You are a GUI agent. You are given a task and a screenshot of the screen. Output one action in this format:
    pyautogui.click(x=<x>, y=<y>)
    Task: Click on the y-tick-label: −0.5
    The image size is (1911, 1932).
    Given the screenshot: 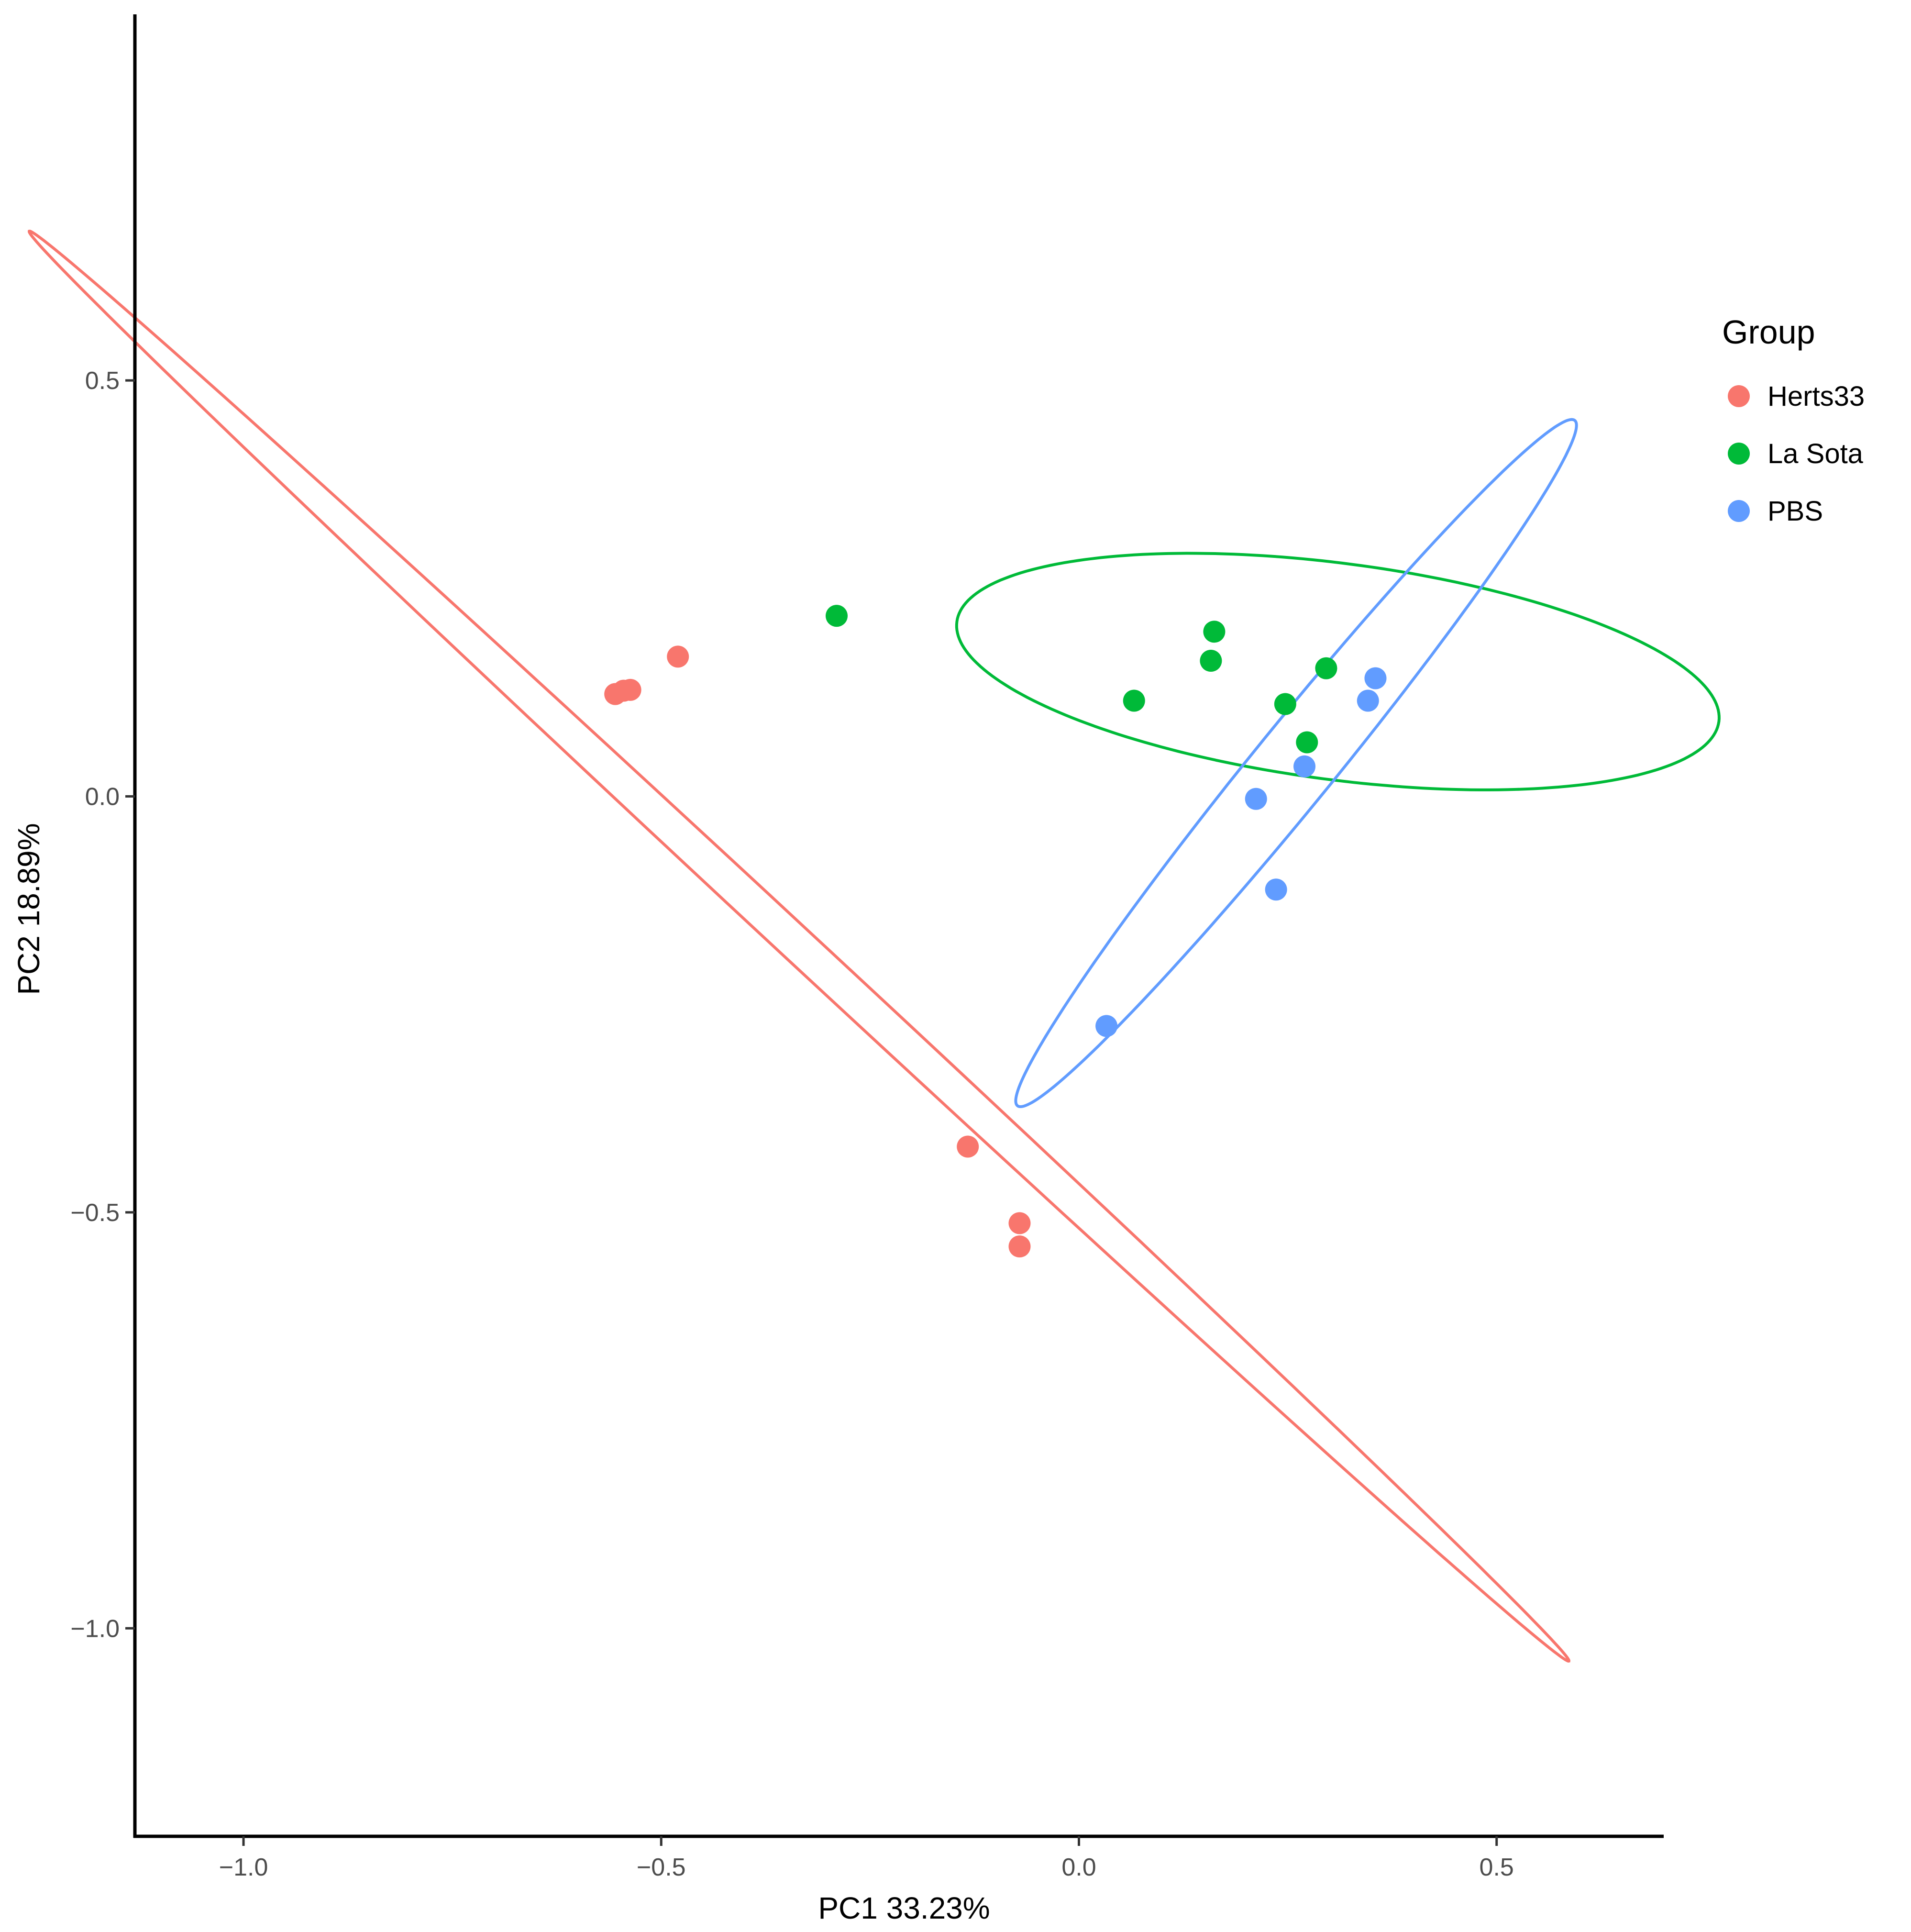 What is the action you would take?
    pyautogui.click(x=95, y=1213)
    